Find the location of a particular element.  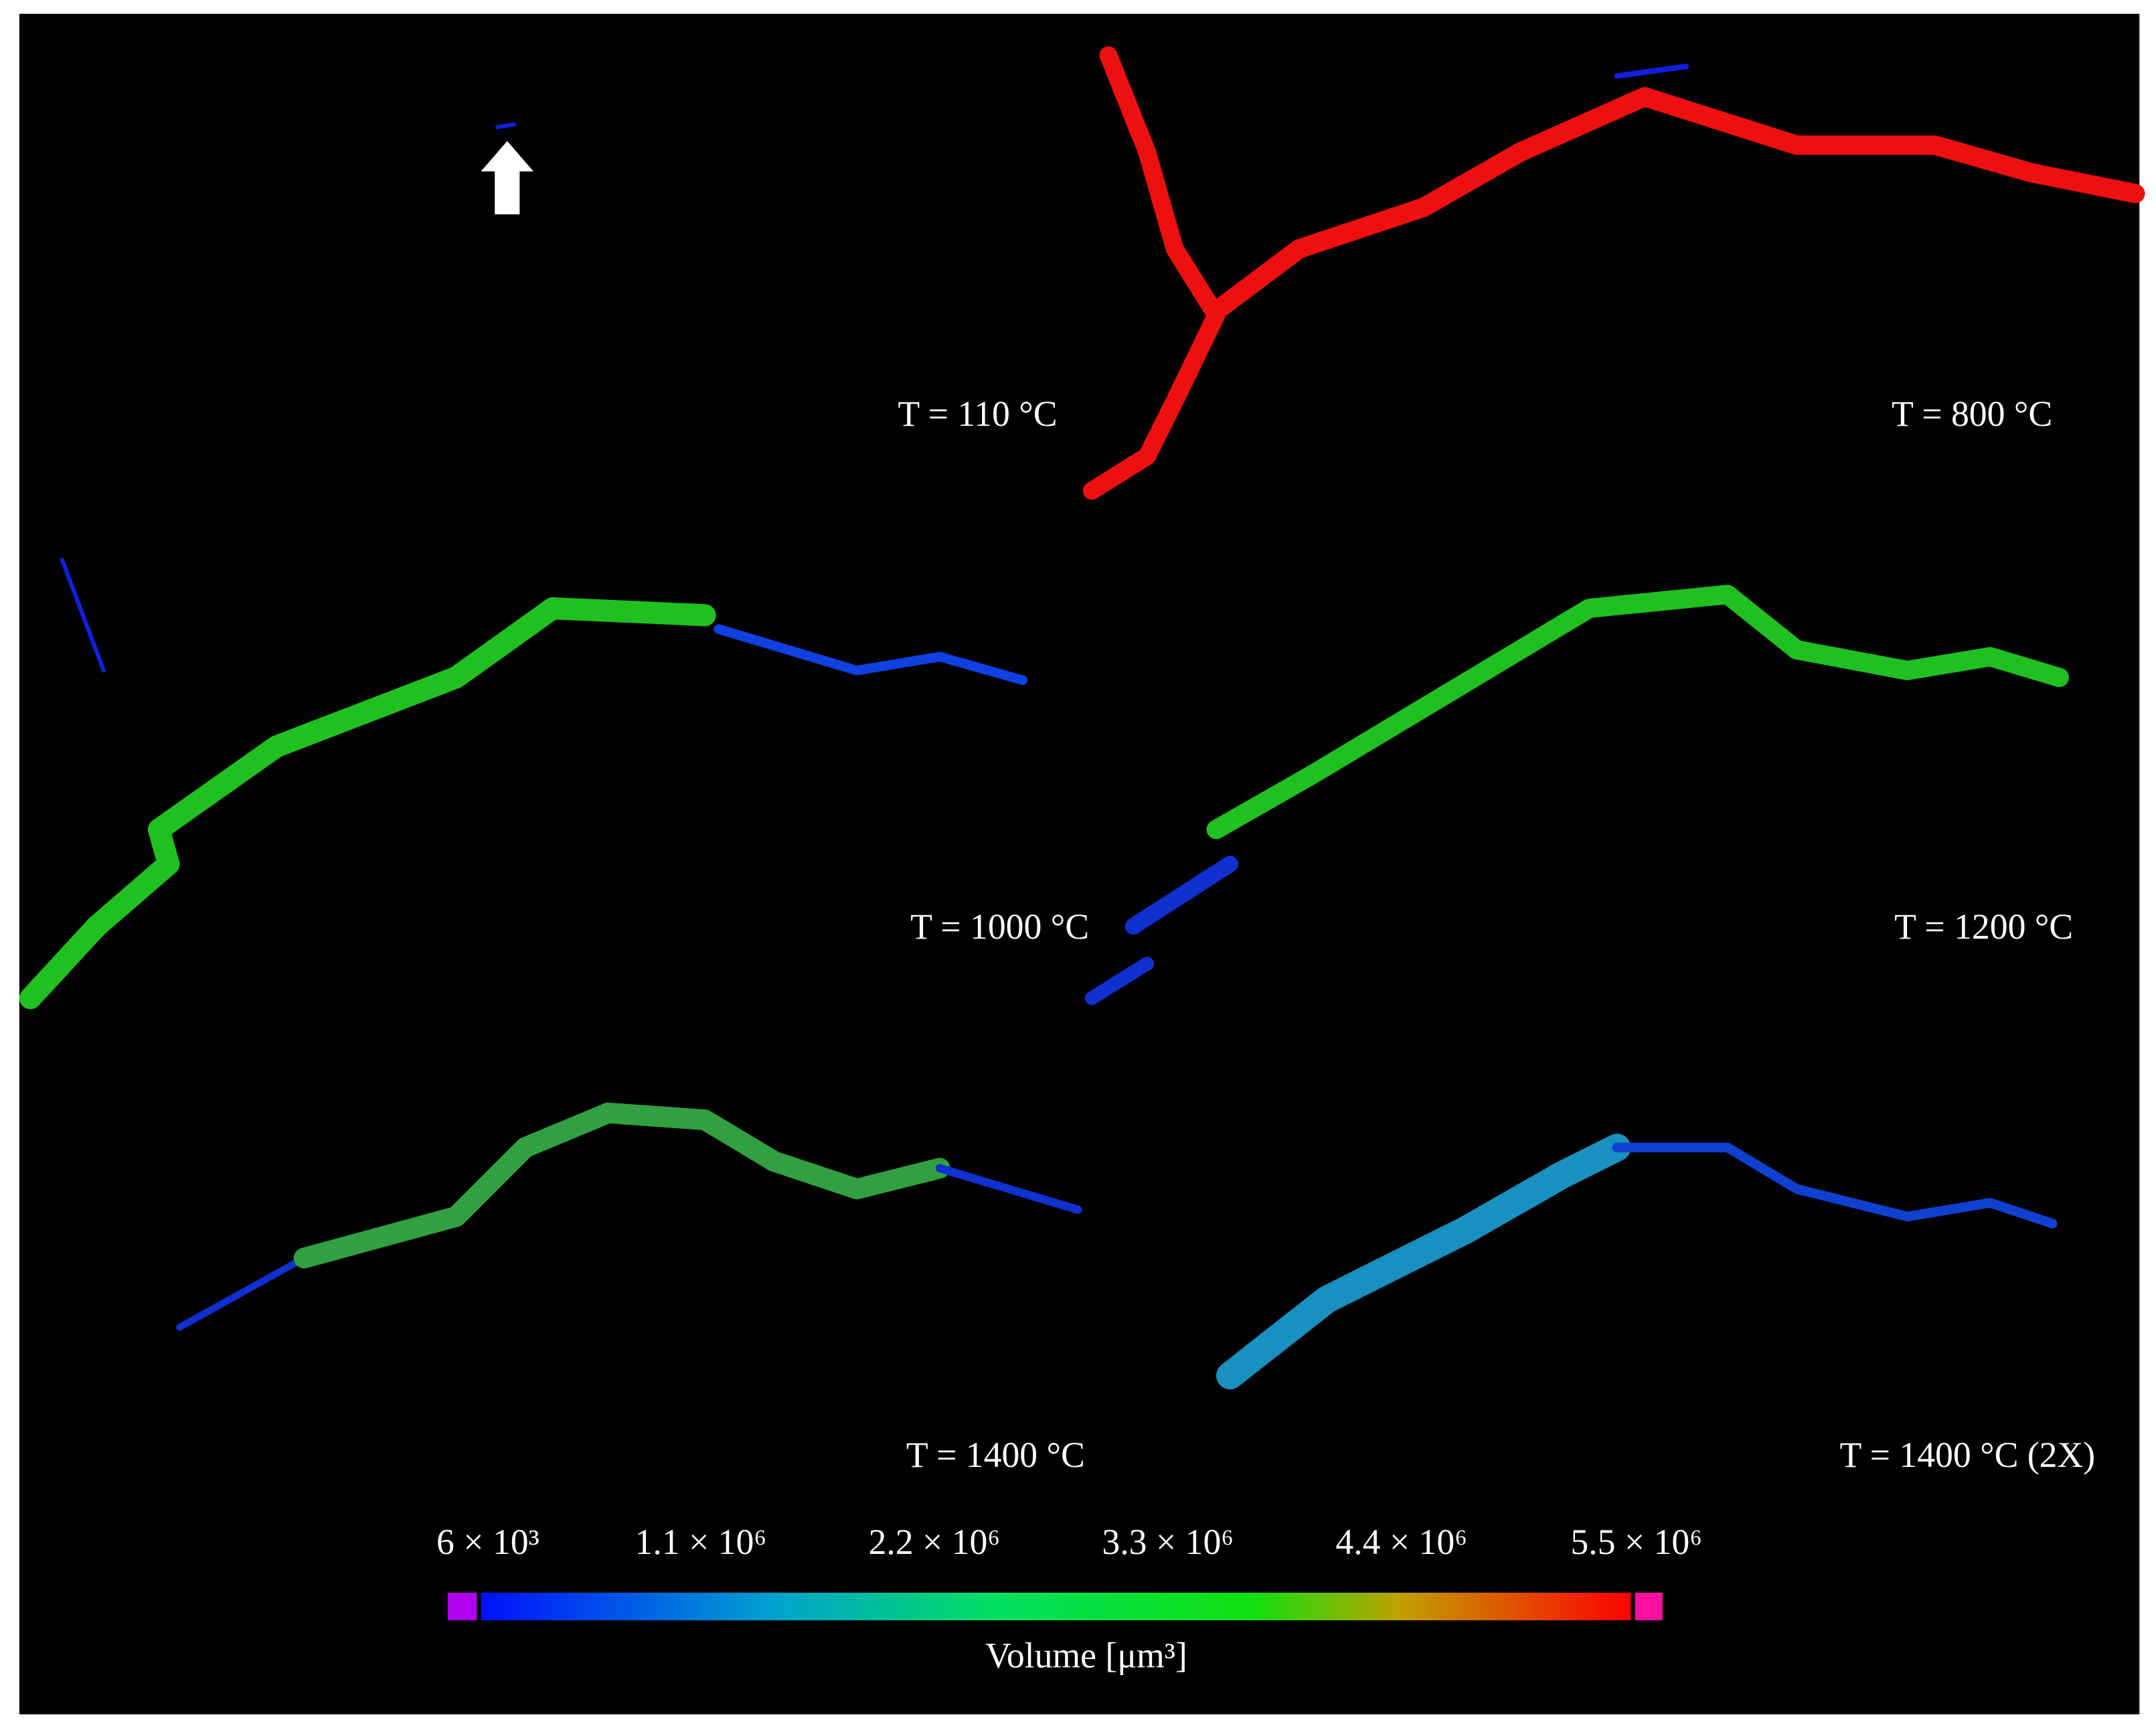

colorbar-title: Volume [μm³] is located at coordinates (1086, 1655).